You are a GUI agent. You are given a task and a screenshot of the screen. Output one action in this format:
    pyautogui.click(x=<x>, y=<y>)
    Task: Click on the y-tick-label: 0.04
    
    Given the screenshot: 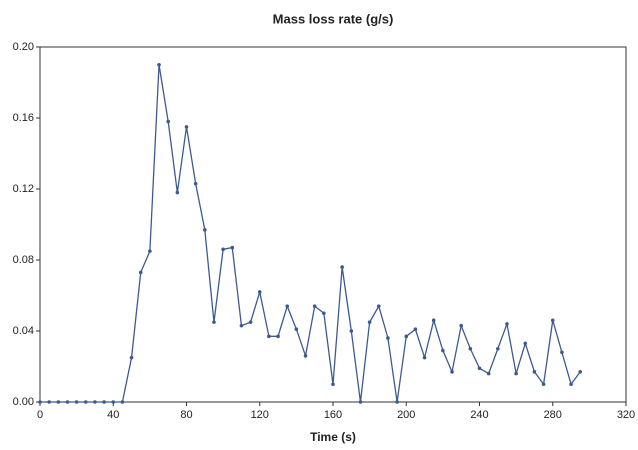 What is the action you would take?
    pyautogui.click(x=23, y=331)
    